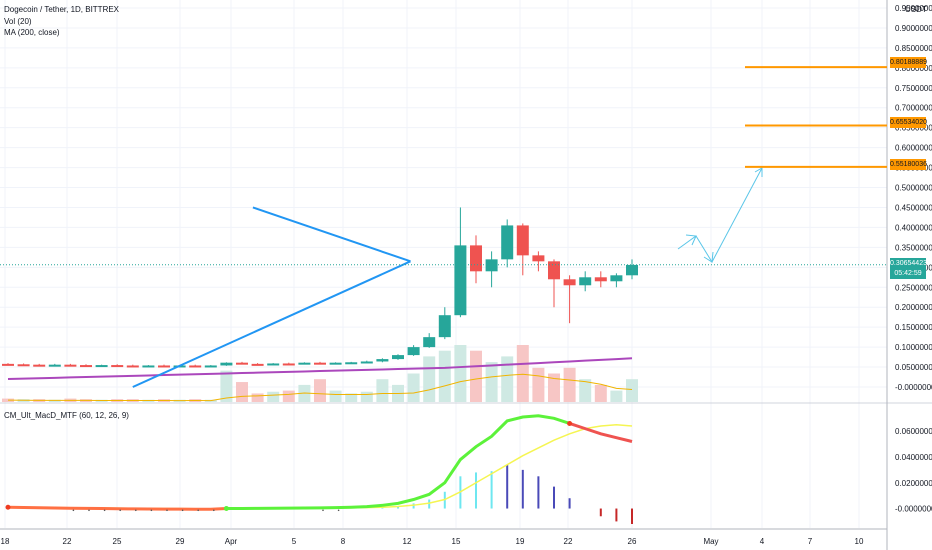 The width and height of the screenshot is (932, 550). What do you see at coordinates (601, 432) in the screenshot?
I see `macd-line-falling` at bounding box center [601, 432].